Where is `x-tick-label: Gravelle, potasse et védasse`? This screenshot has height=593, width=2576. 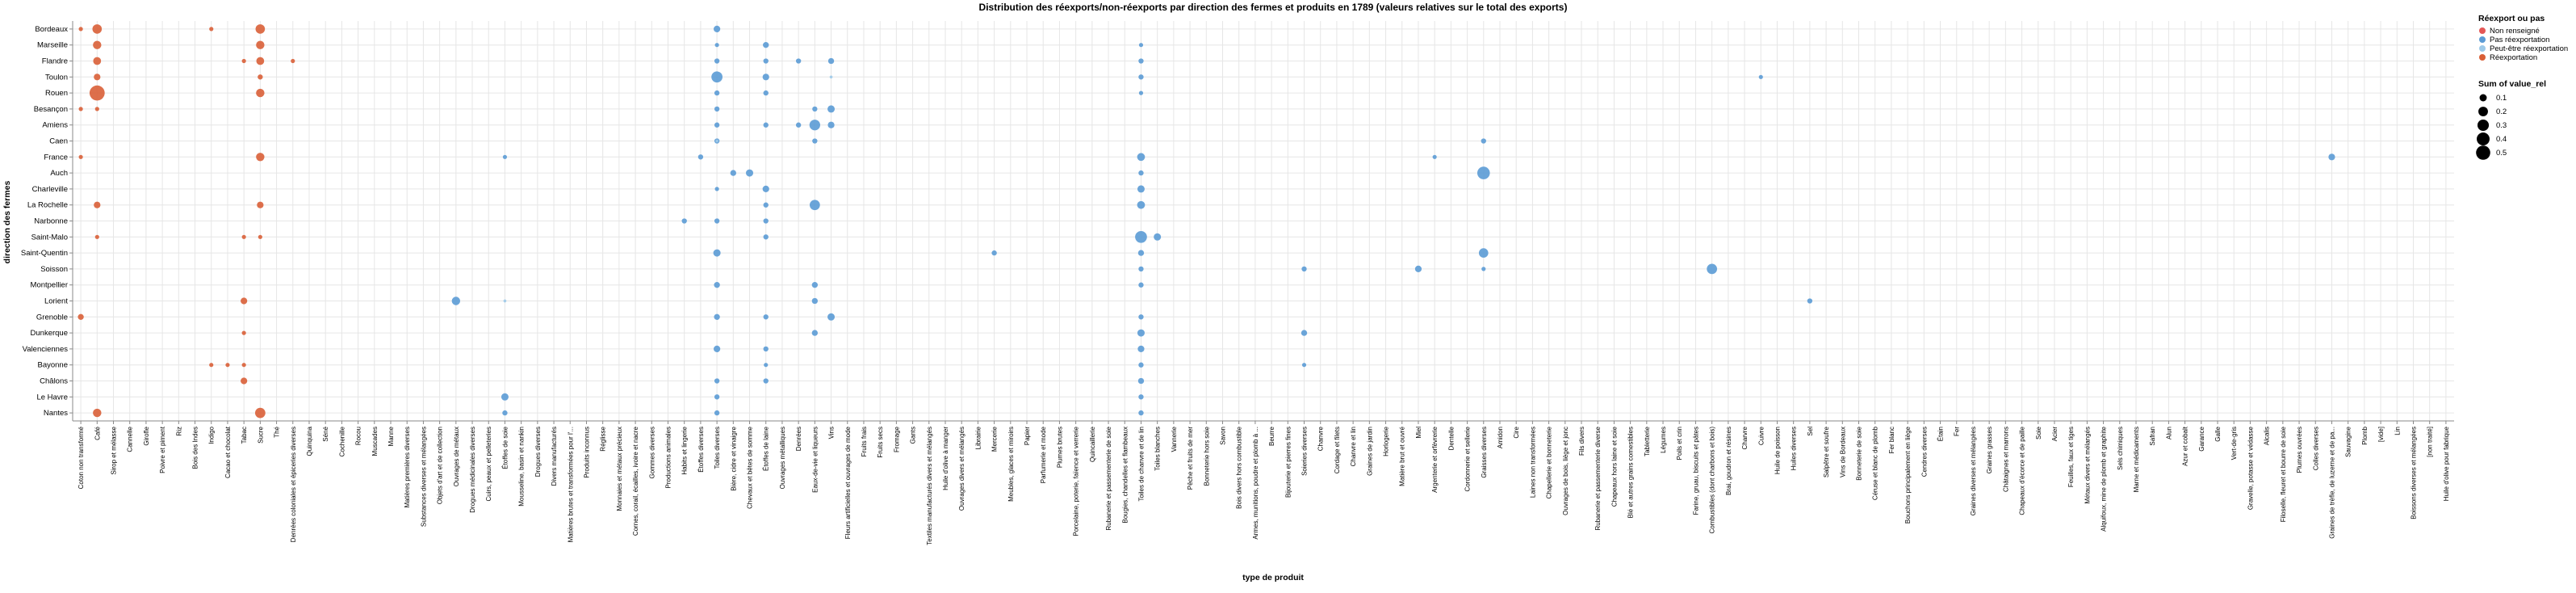 x-tick-label: Gravelle, potasse et védasse is located at coordinates (2250, 468).